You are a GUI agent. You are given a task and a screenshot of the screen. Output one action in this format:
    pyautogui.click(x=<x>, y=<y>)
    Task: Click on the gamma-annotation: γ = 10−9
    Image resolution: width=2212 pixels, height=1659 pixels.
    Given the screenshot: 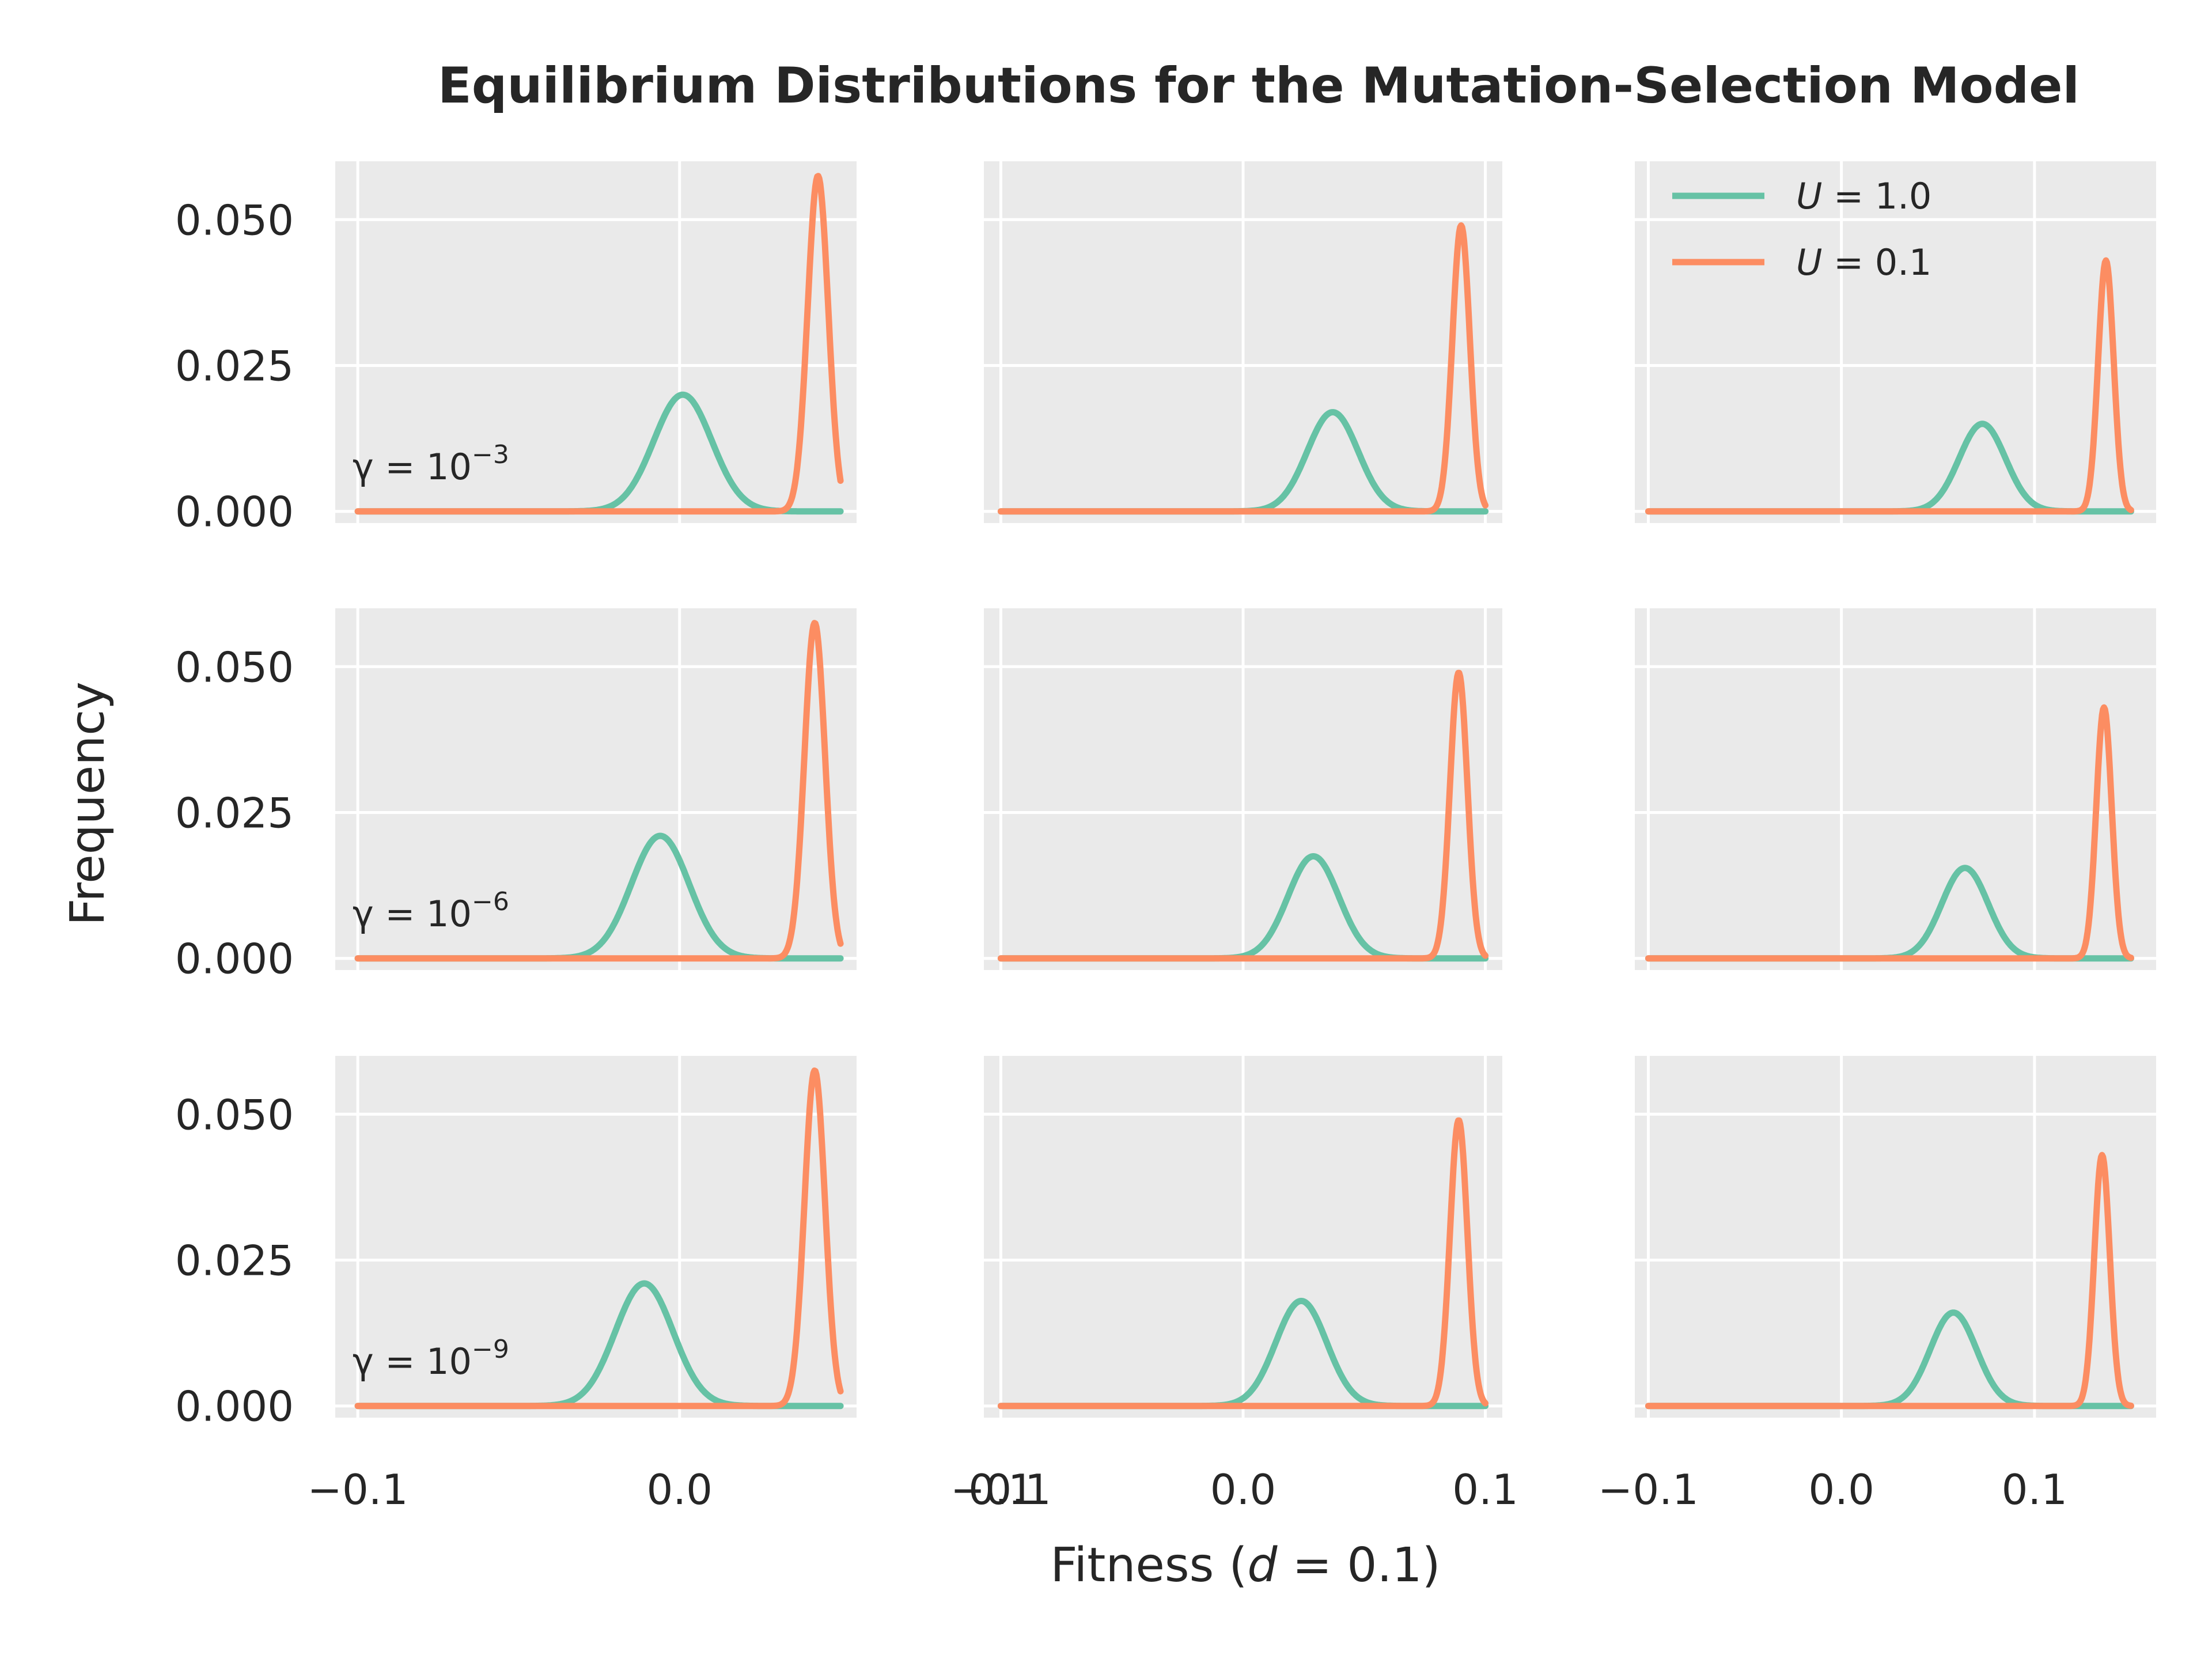 What is the action you would take?
    pyautogui.click(x=431, y=1358)
    